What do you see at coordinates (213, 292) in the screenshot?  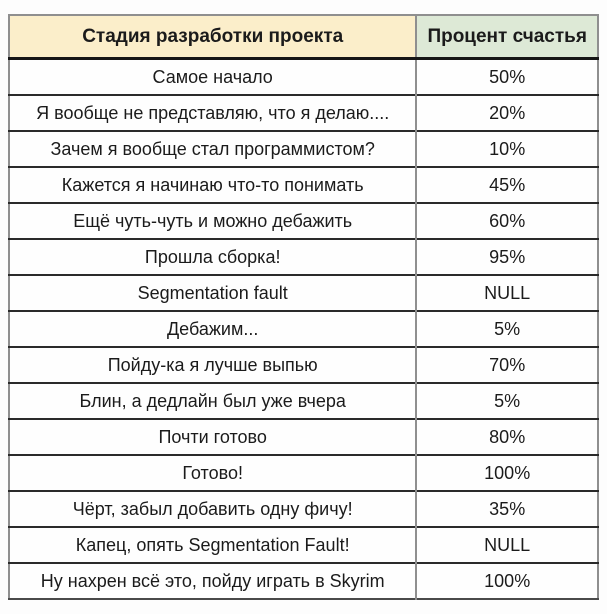 I see `stage-cell: Segmentation fault` at bounding box center [213, 292].